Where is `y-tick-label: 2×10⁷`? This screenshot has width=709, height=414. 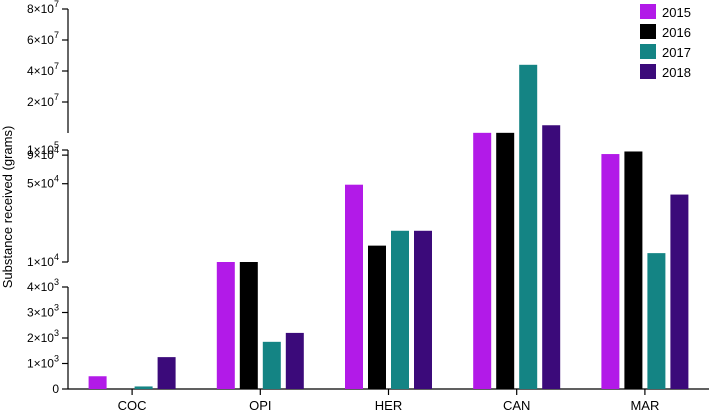
y-tick-label: 2×10⁷ is located at coordinates (43, 100).